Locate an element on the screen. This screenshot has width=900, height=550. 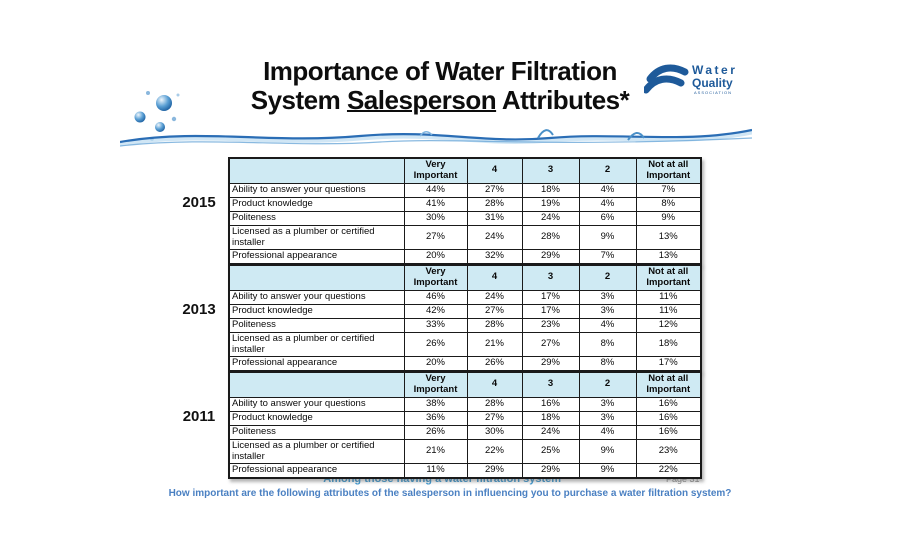
year-label-2013: 2013 is located at coordinates (199, 309).